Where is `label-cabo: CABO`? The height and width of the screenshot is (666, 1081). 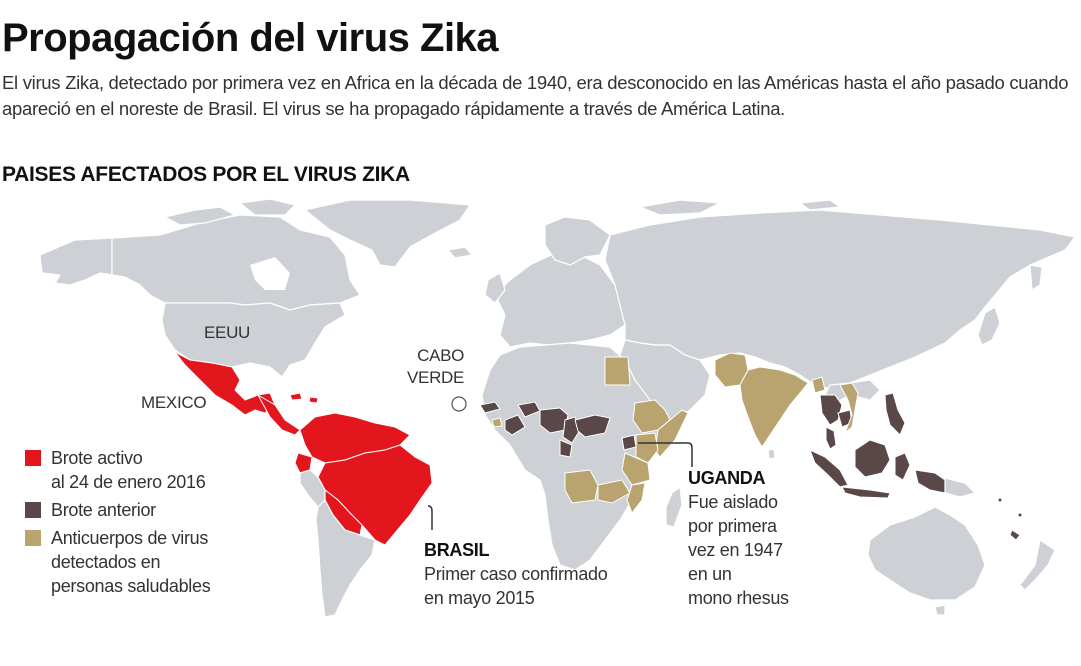 label-cabo: CABO is located at coordinates (441, 355).